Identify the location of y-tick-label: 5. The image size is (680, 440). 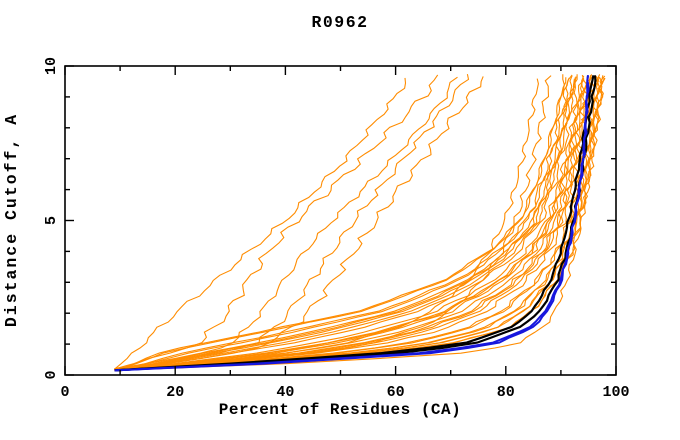
(51, 220).